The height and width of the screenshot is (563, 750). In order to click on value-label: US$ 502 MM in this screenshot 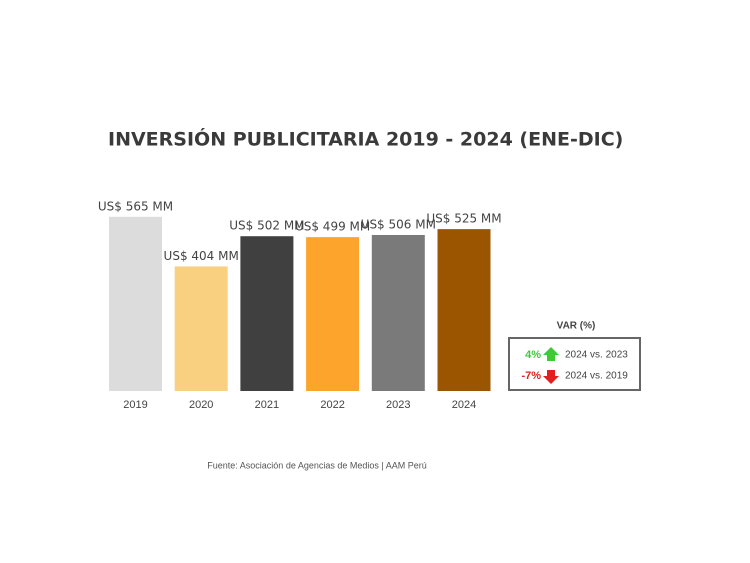, I will do `click(266, 226)`.